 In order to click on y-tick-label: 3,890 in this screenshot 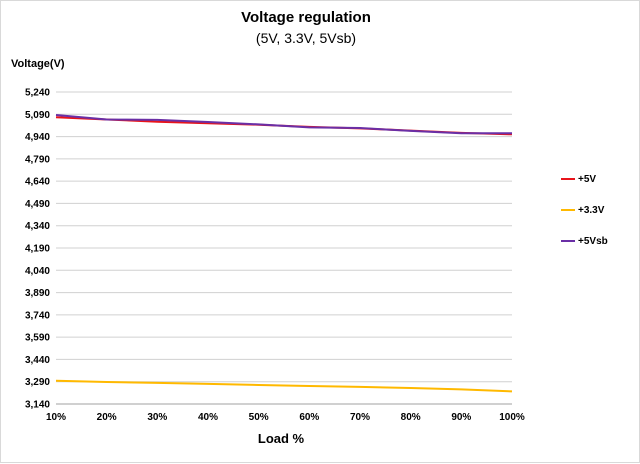, I will do `click(37, 293)`.